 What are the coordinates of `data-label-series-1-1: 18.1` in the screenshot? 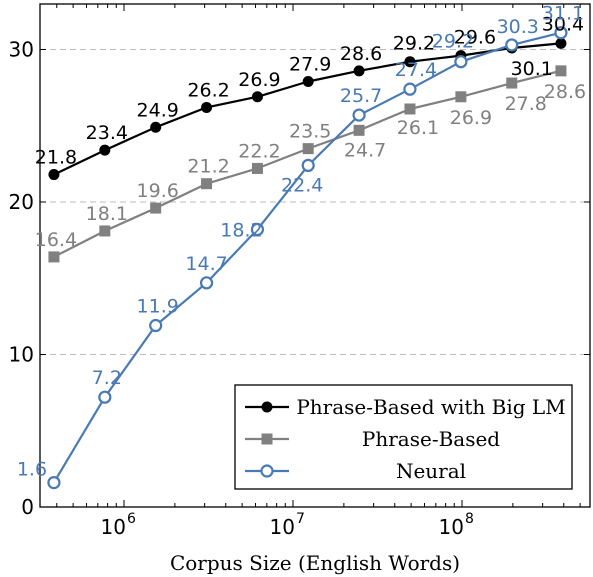 It's located at (107, 214).